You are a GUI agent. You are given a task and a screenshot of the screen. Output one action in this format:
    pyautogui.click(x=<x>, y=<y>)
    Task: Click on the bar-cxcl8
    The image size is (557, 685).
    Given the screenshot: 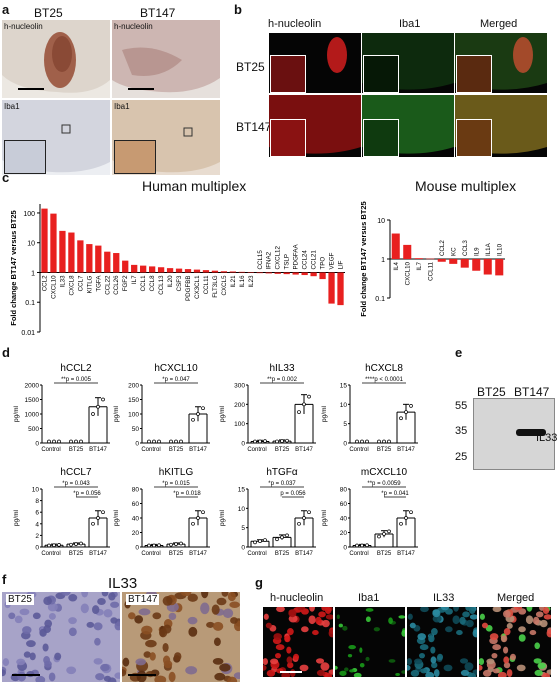 What is the action you would take?
    pyautogui.click(x=71, y=252)
    